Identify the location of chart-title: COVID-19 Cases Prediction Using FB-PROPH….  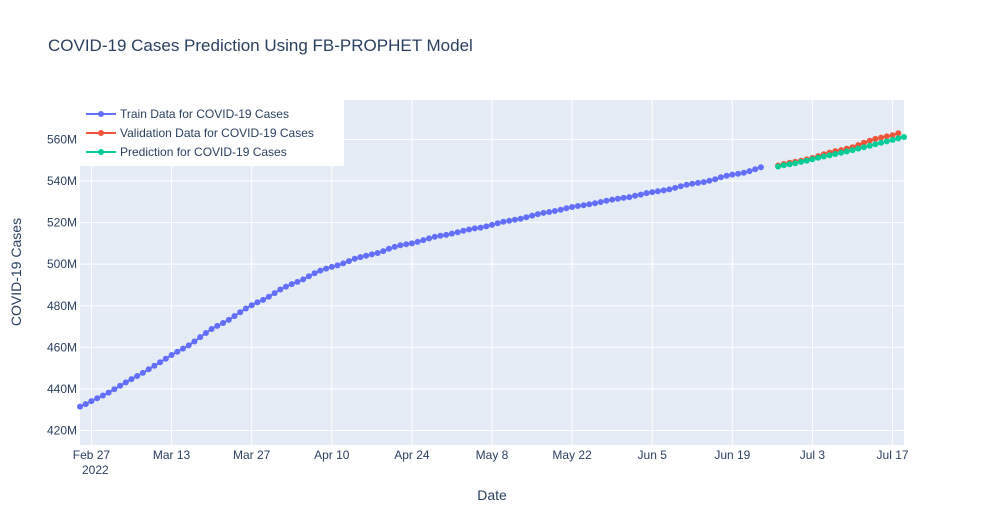
(260, 45).